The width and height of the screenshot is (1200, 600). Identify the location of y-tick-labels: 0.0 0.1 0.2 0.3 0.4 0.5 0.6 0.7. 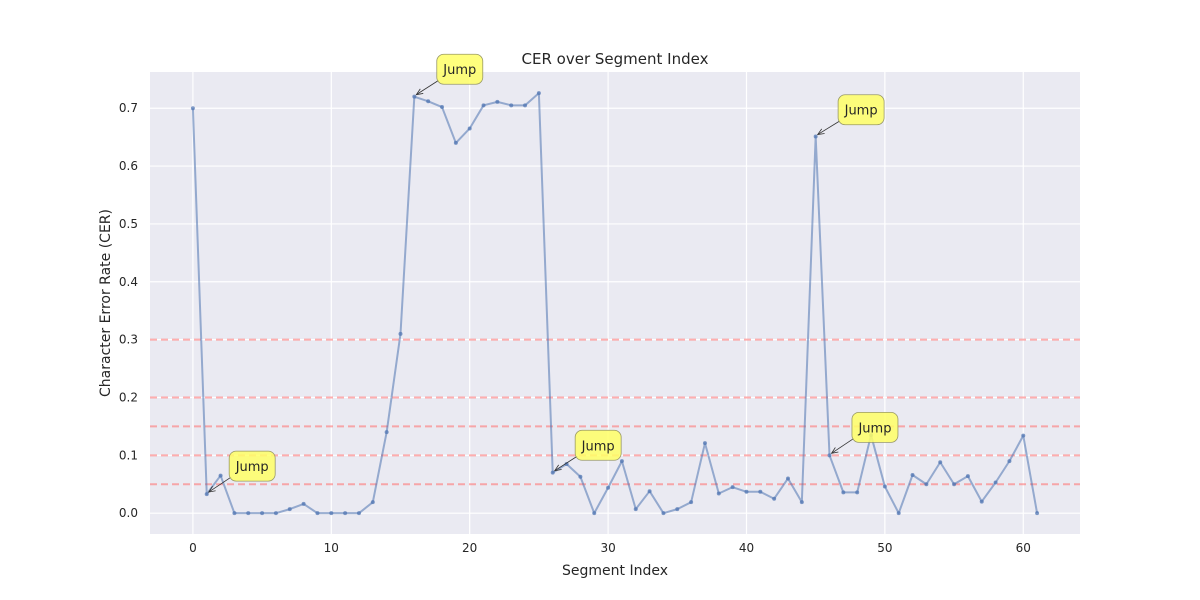
(128, 310).